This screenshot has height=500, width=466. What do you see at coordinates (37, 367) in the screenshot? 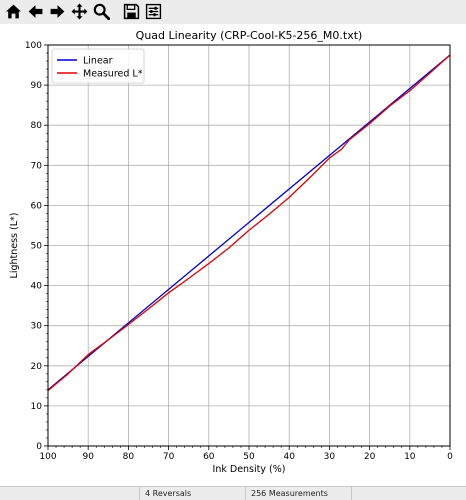
I see `y-tick-label: 20` at bounding box center [37, 367].